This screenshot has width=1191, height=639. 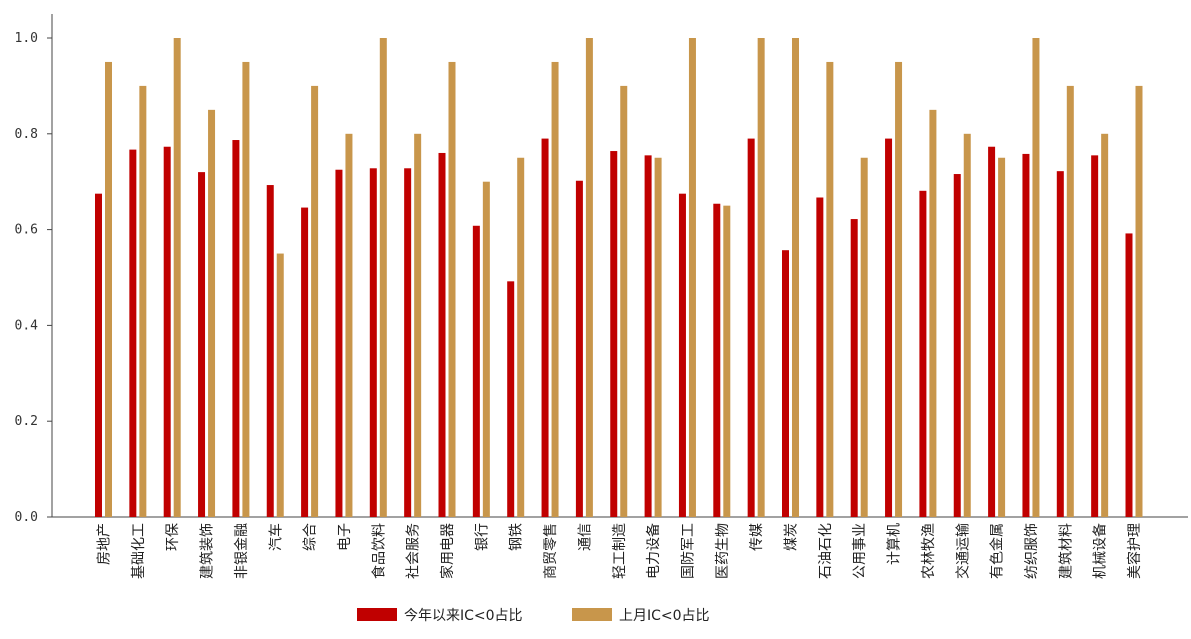 What do you see at coordinates (585, 537) in the screenshot?
I see `x-tick-label: 通信` at bounding box center [585, 537].